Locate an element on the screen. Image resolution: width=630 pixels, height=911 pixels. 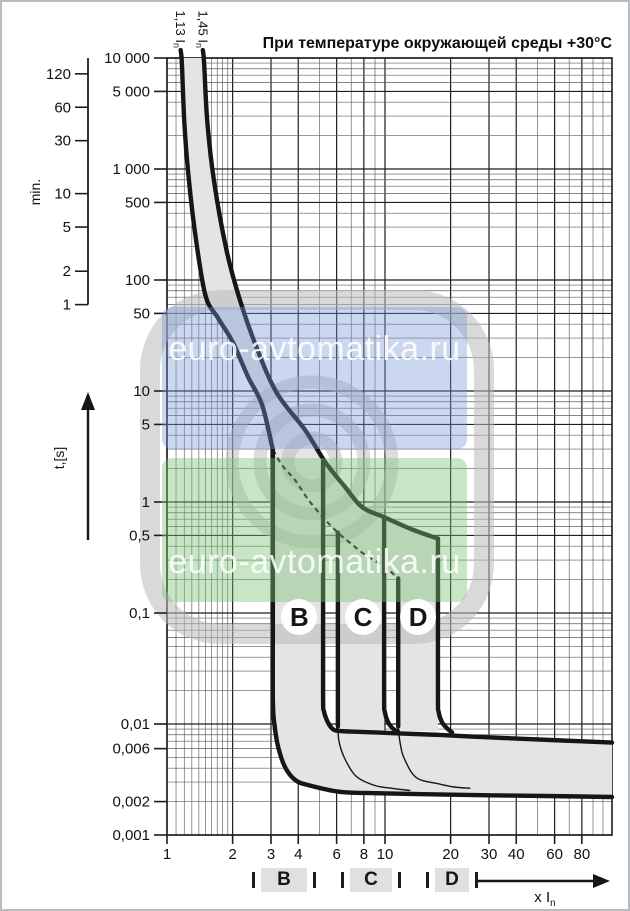
y-tick-label: 500 is located at coordinates (137, 202).